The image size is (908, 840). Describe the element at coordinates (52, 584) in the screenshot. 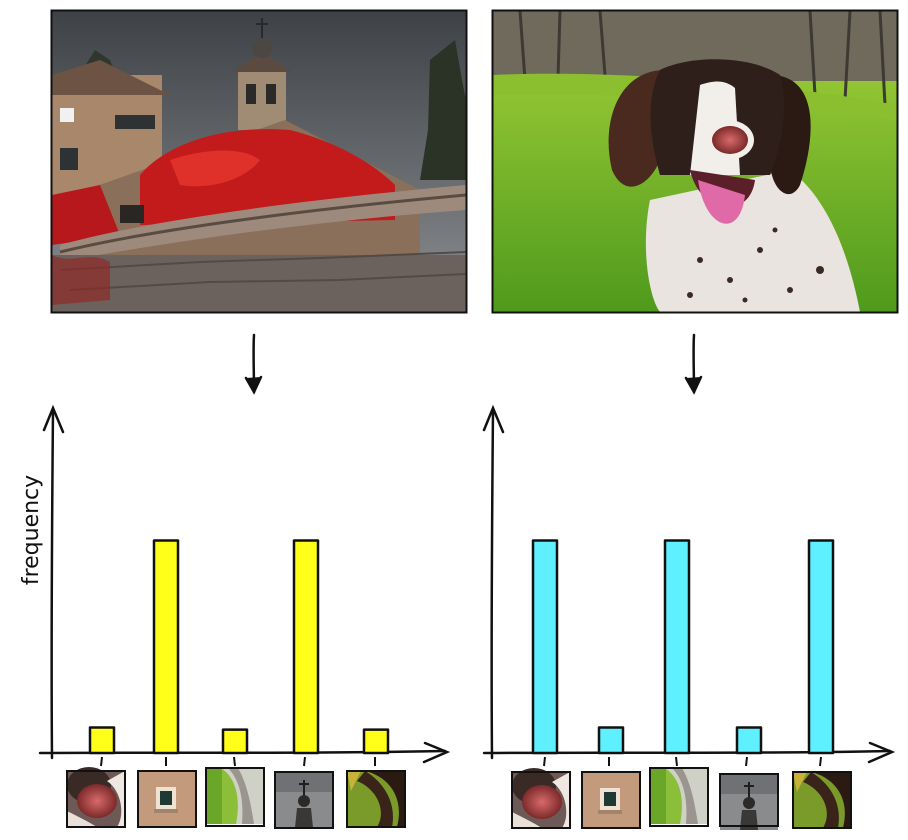

I see `left-y-axis` at that location.